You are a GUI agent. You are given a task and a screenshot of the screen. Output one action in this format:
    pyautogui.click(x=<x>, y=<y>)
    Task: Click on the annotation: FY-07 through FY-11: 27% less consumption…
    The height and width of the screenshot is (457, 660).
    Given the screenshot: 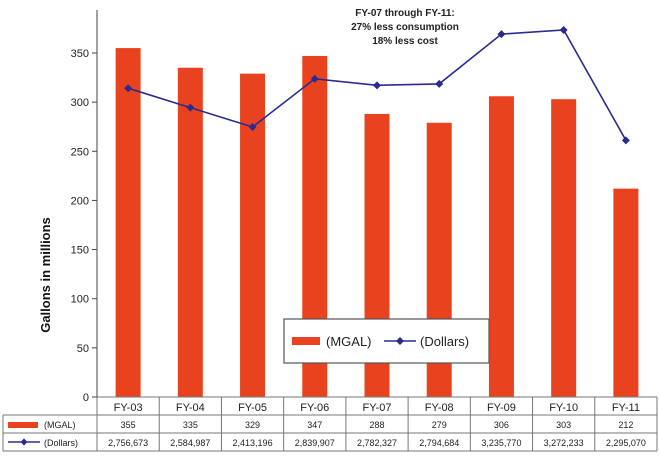 What is the action you would take?
    pyautogui.click(x=405, y=27)
    